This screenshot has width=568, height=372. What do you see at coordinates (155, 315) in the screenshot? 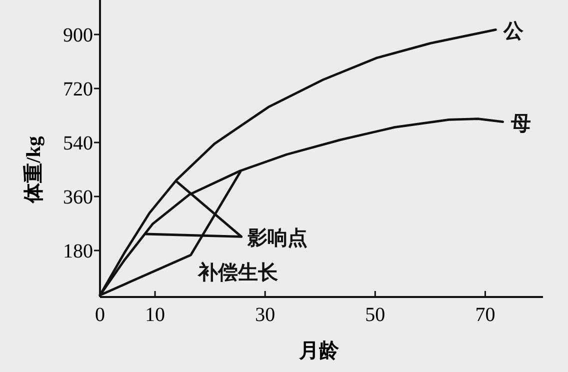
I see `x-tick-label: 10` at bounding box center [155, 315].